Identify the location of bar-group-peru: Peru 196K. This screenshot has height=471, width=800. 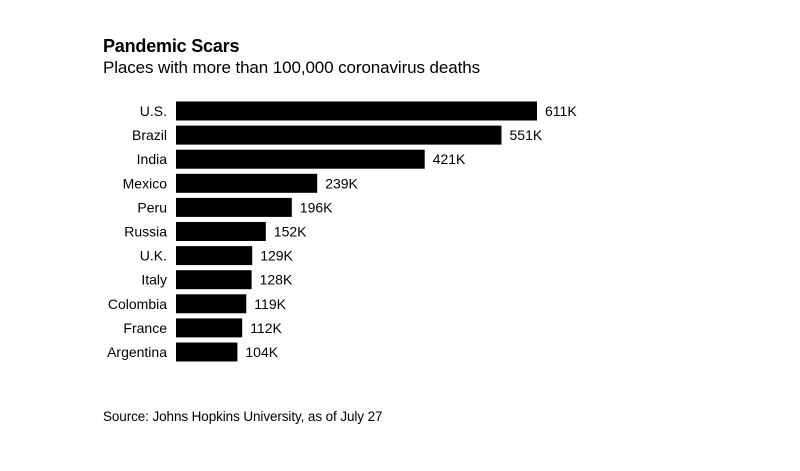
(235, 207).